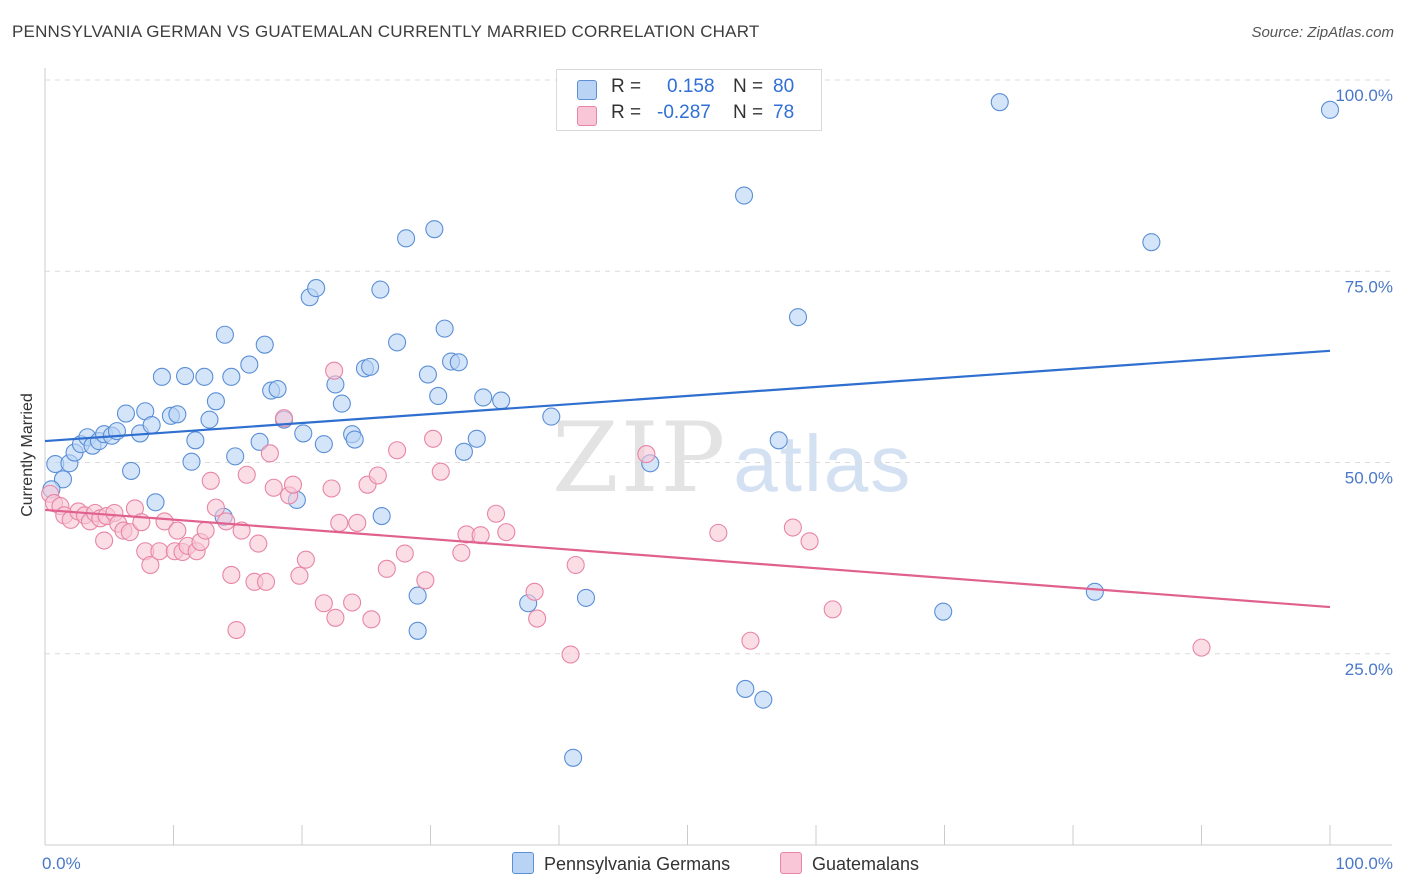 The image size is (1406, 892). I want to click on legend-label: Pennsylvania Germans, so click(637, 864).